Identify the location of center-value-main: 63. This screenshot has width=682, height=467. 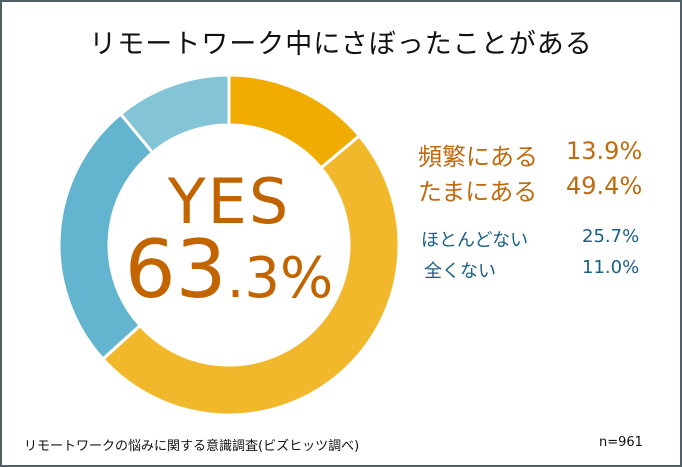
(175, 269).